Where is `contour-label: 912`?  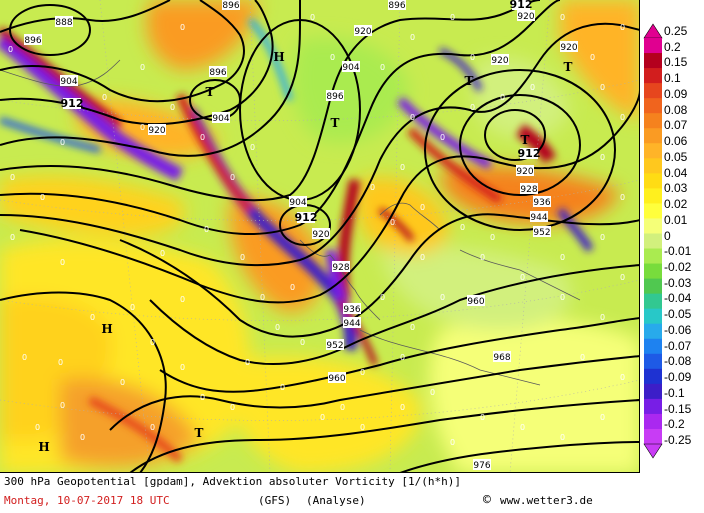
contour-label: 912 is located at coordinates (521, 5).